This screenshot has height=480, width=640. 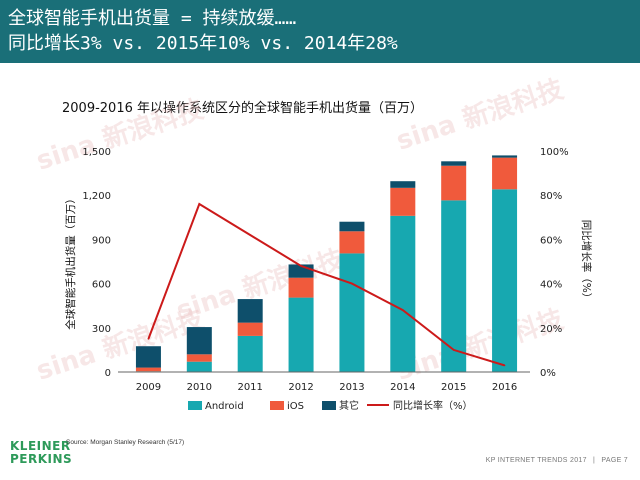 I want to click on watermark-1: sina 新浪科技, so click(x=480, y=115).